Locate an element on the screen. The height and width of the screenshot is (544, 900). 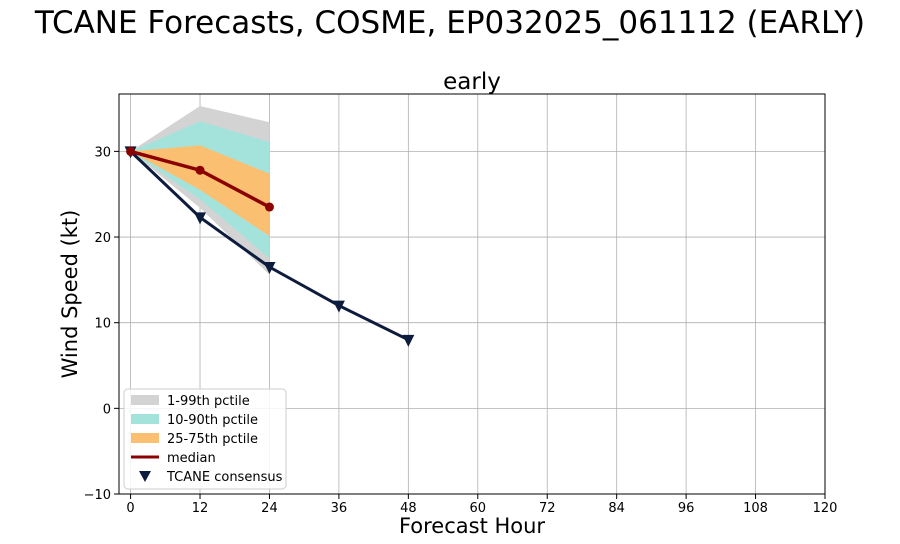
legend-label-median: median is located at coordinates (191, 458).